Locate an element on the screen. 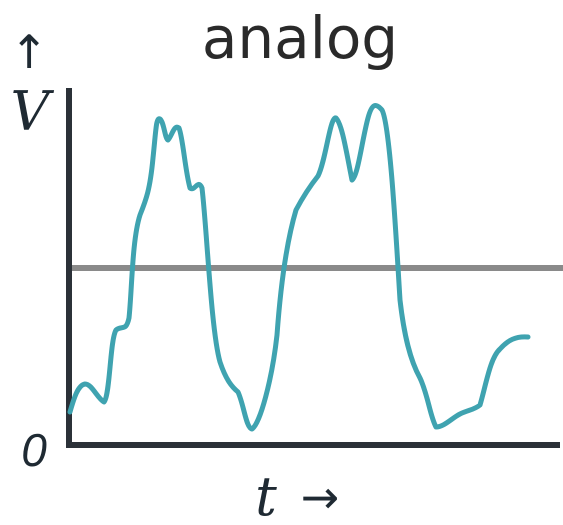 This screenshot has width=563, height=525. y-axis-arrow-icon: ↑ is located at coordinates (29, 52).